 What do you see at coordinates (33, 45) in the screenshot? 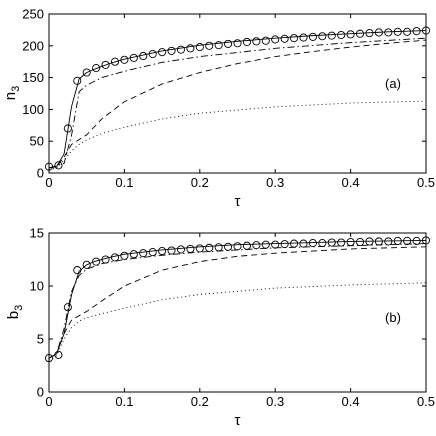
I see `y-tick-label: 200` at bounding box center [33, 45].